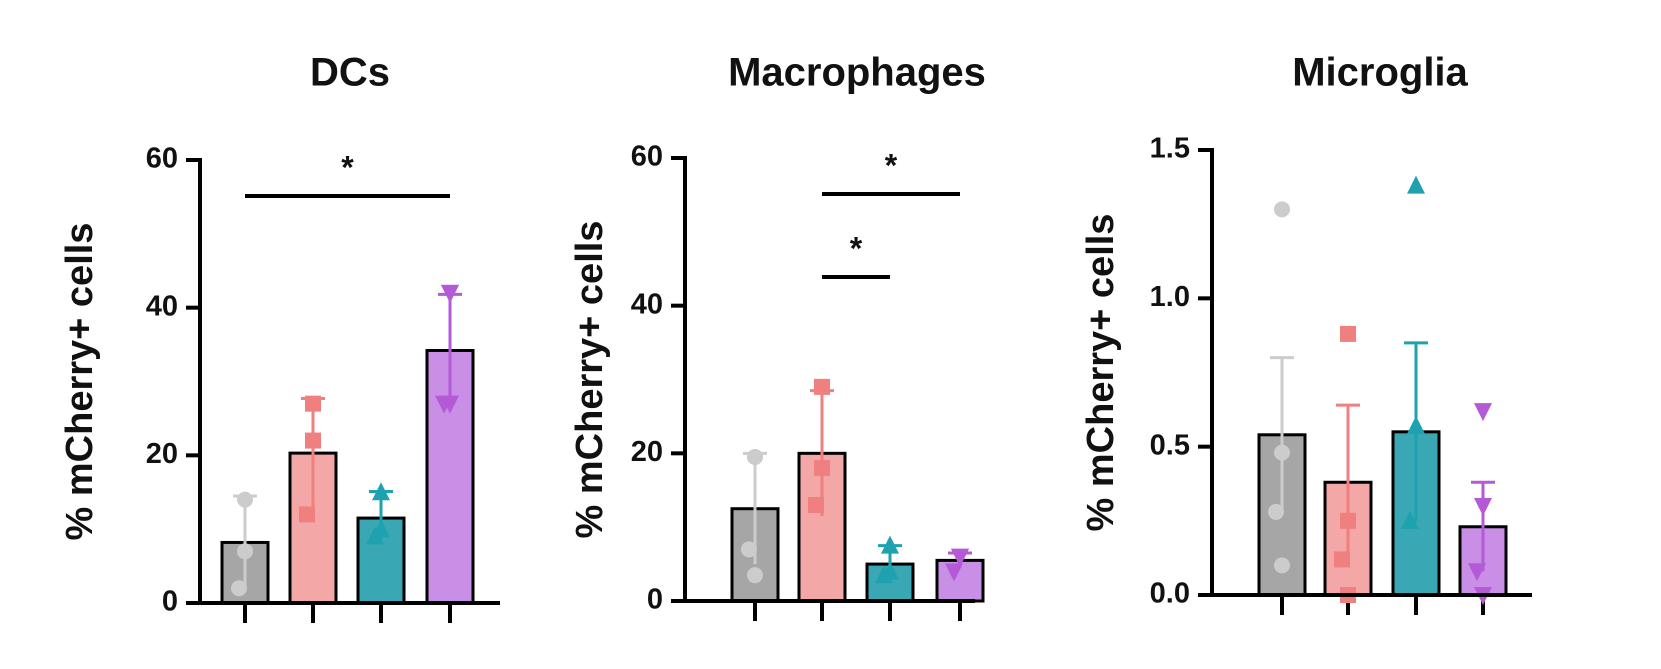 This screenshot has height=669, width=1661. I want to click on chart-title: Microglia, so click(1380, 73).